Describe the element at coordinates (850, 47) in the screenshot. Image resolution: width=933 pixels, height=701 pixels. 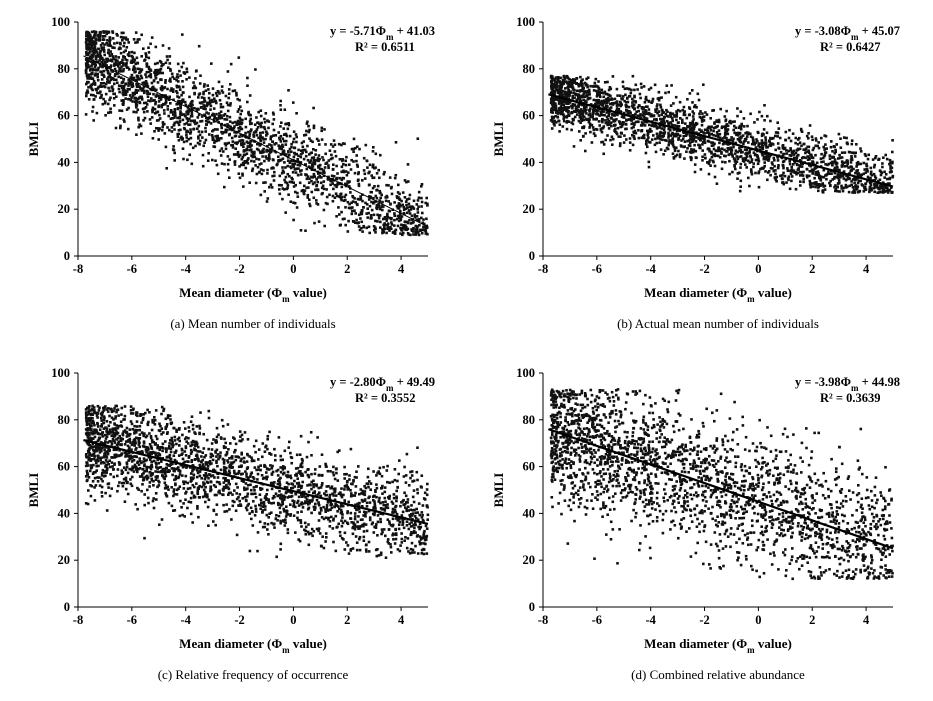
I see `r-squared-label: R² = 0.6427` at that location.